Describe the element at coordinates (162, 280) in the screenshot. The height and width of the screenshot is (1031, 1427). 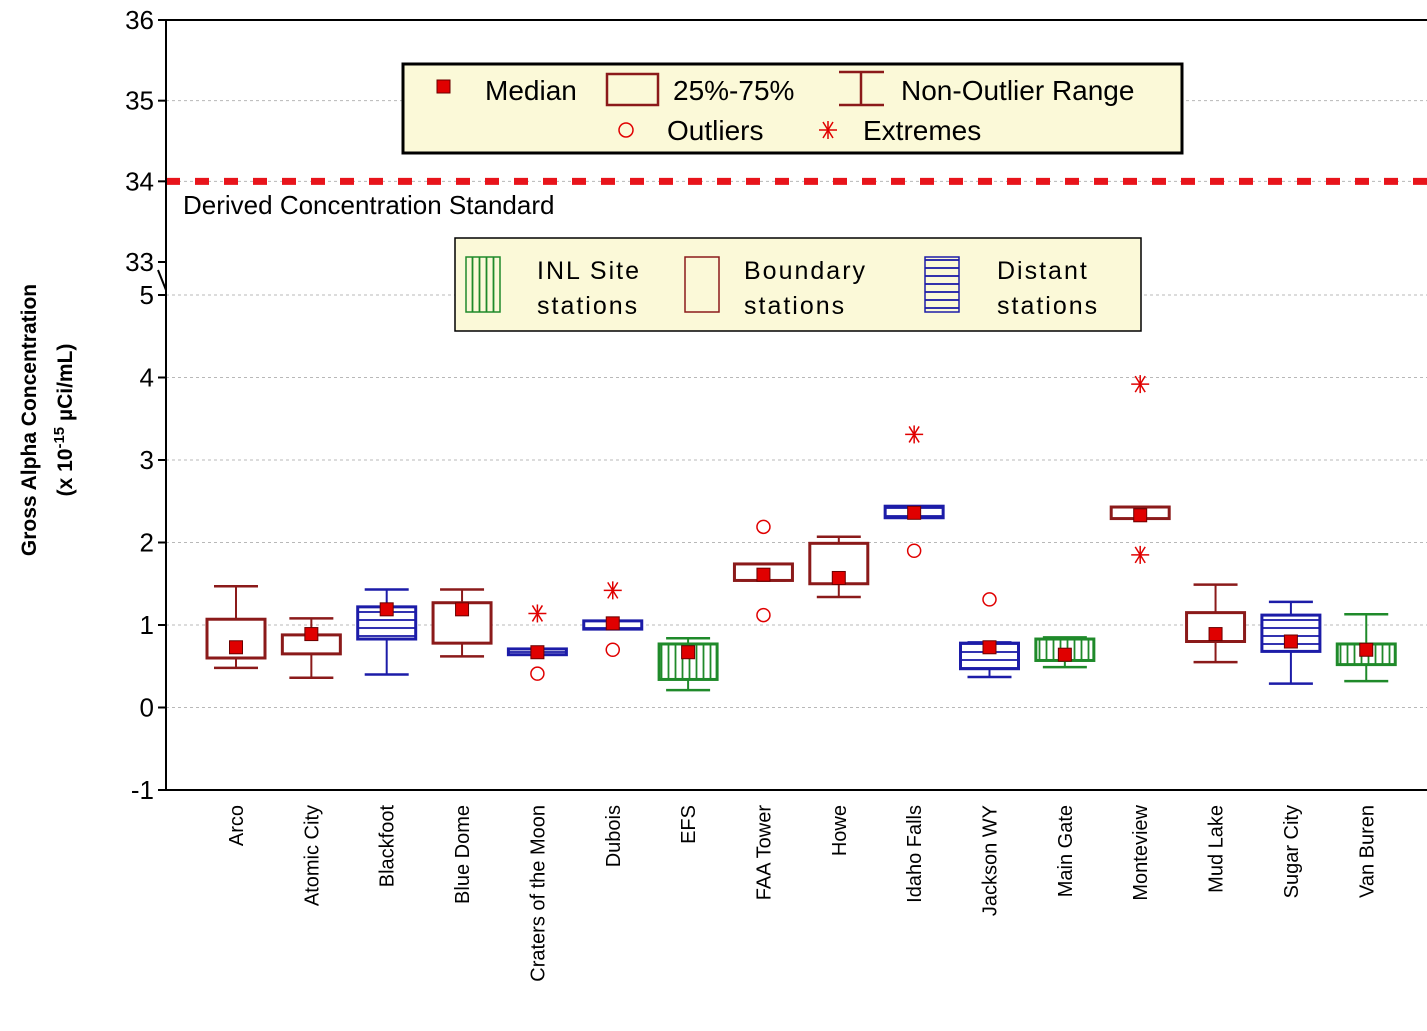
I see `axis-break-line` at that location.